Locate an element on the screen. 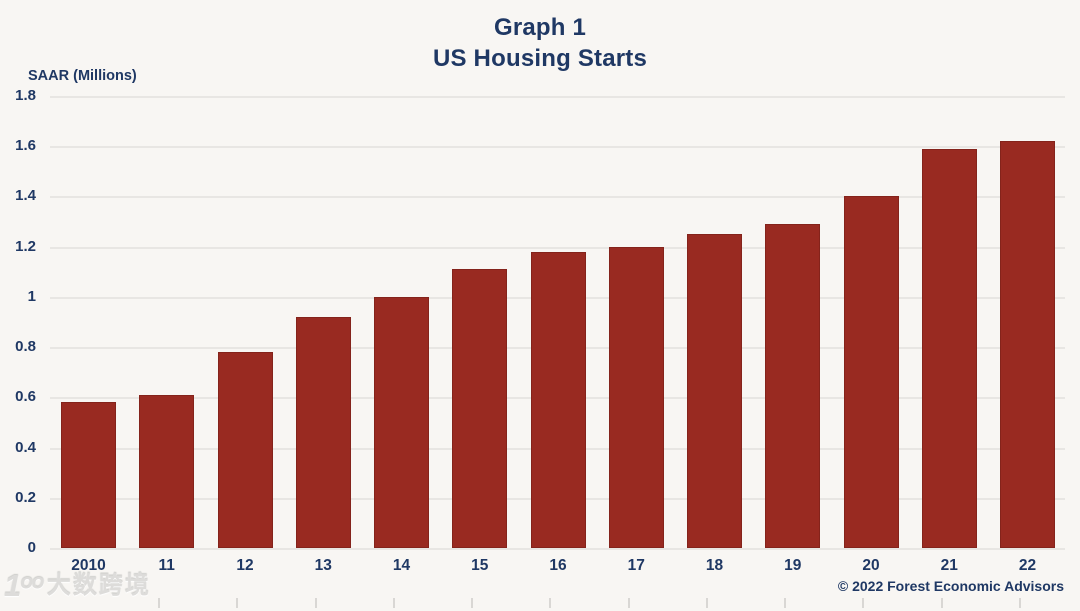 This screenshot has height=611, width=1080. copyright-text: © 2022 Forest Economic Advisors is located at coordinates (950, 586).